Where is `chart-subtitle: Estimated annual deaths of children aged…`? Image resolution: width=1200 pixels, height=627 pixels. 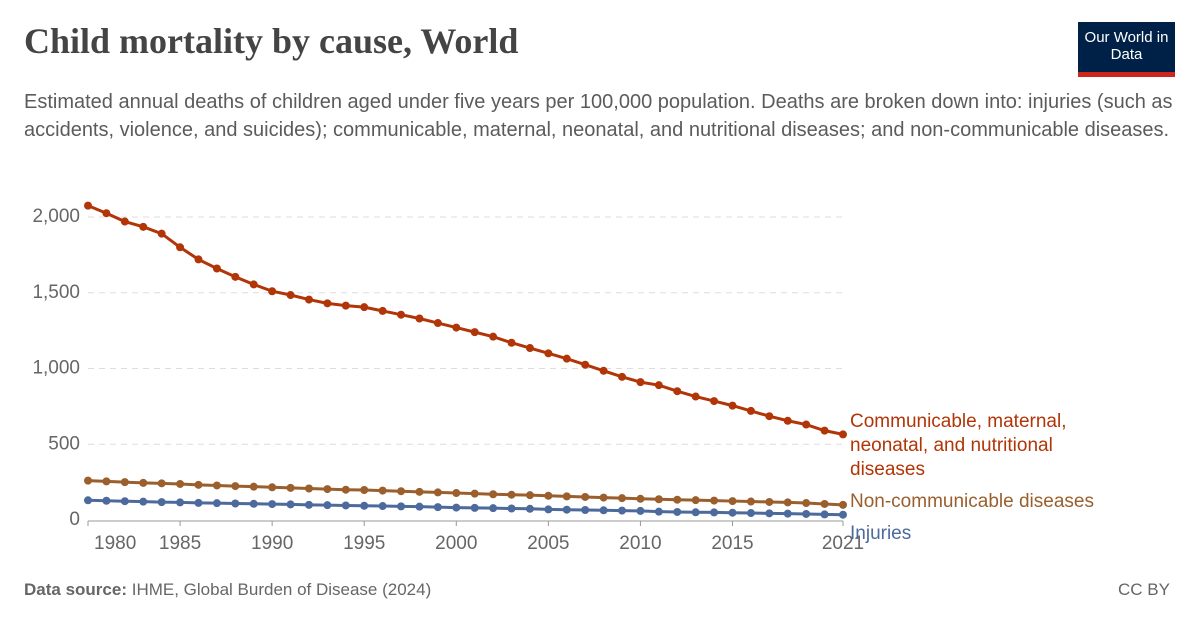 chart-subtitle: Estimated annual deaths of children aged… is located at coordinates (598, 116).